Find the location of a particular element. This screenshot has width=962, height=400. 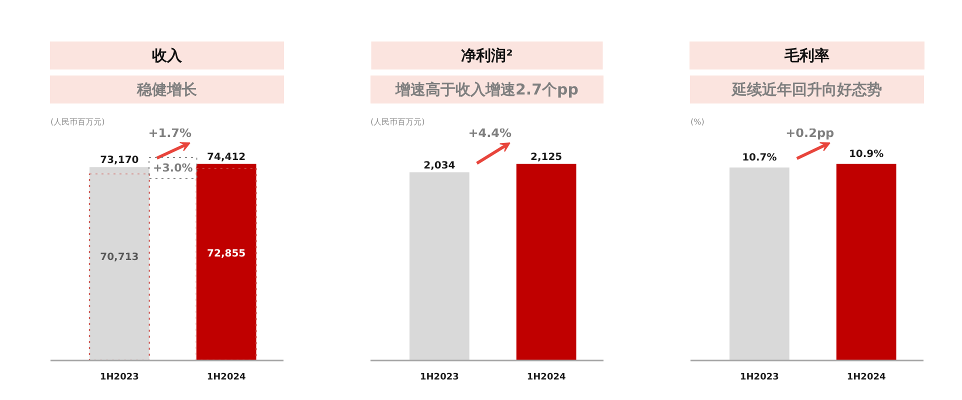

annotation: +3.0% is located at coordinates (173, 168).